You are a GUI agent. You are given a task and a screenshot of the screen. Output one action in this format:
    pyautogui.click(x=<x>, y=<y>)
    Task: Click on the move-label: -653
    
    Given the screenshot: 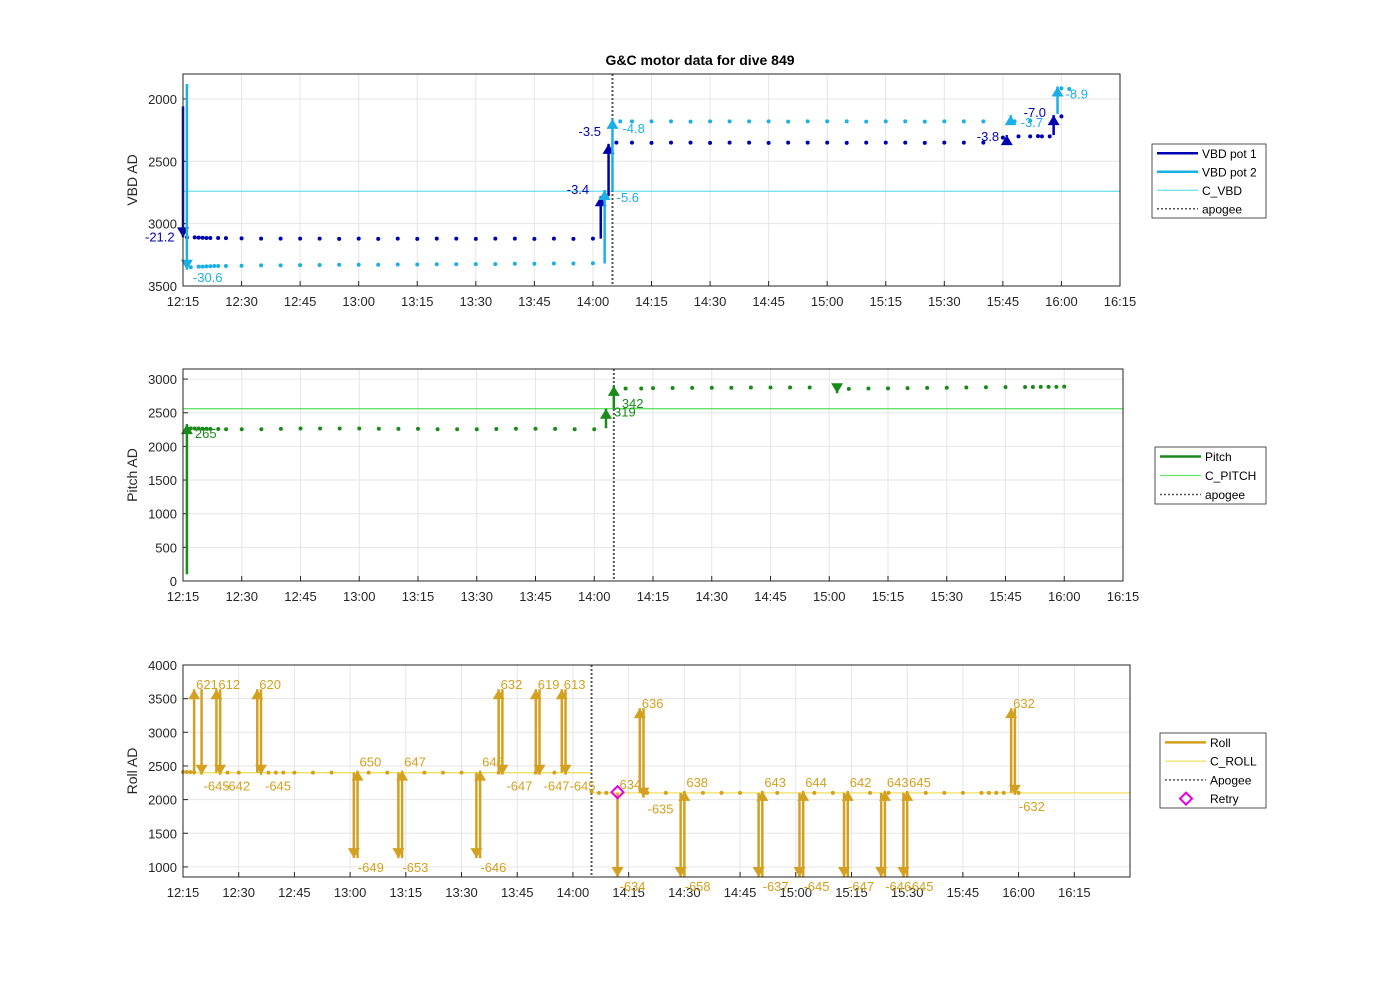 What is the action you would take?
    pyautogui.click(x=415, y=867)
    